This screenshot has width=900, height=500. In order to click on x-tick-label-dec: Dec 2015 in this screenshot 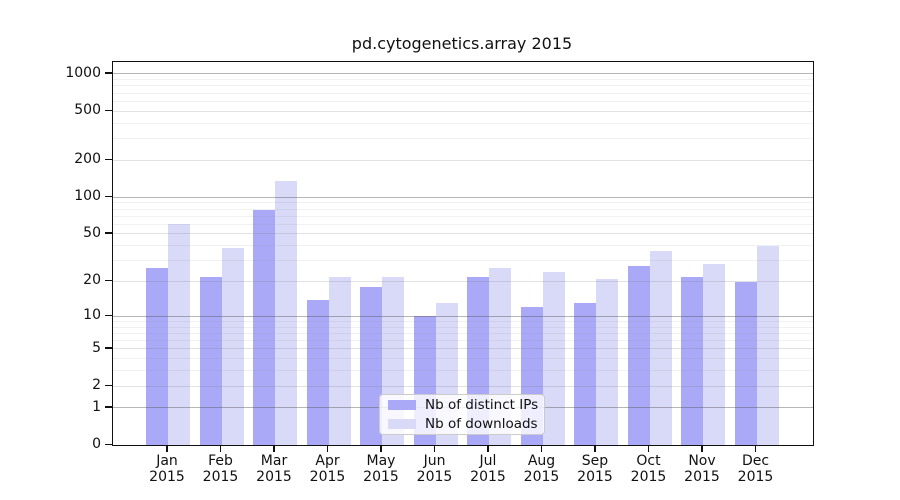, I will do `click(756, 469)`.